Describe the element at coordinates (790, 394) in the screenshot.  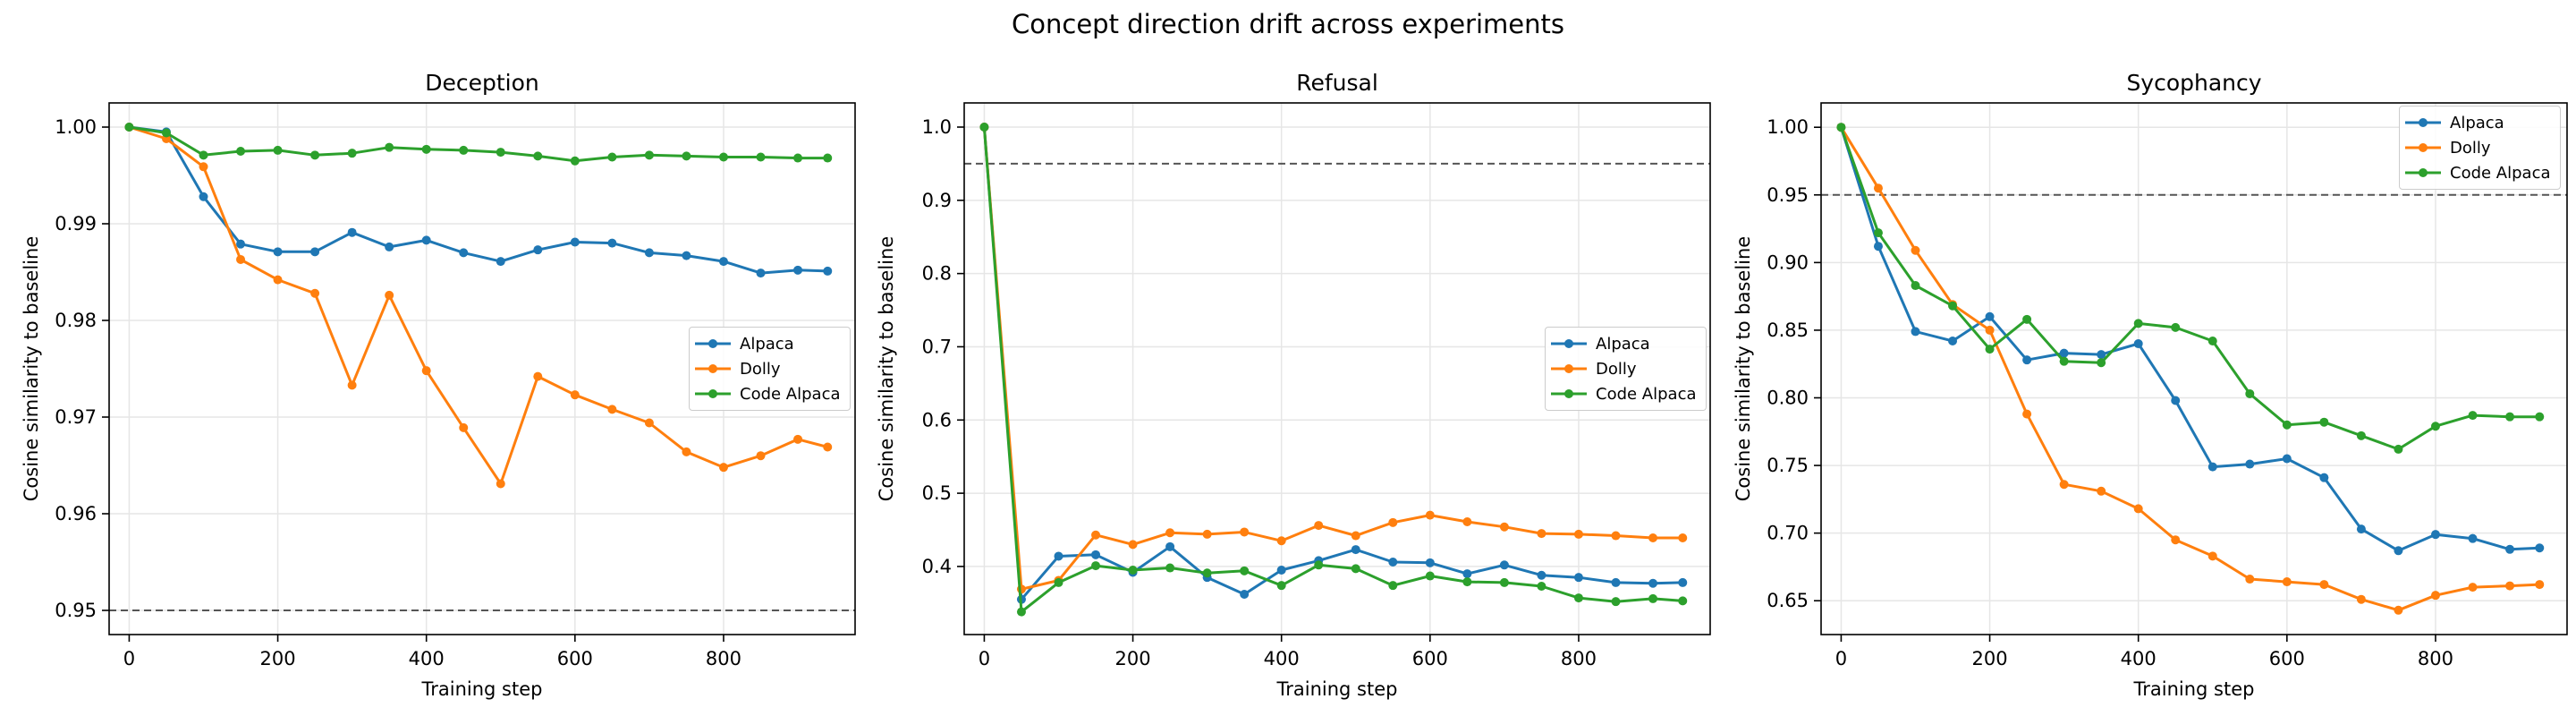
I see `deception-legend-label: Code Alpaca` at that location.